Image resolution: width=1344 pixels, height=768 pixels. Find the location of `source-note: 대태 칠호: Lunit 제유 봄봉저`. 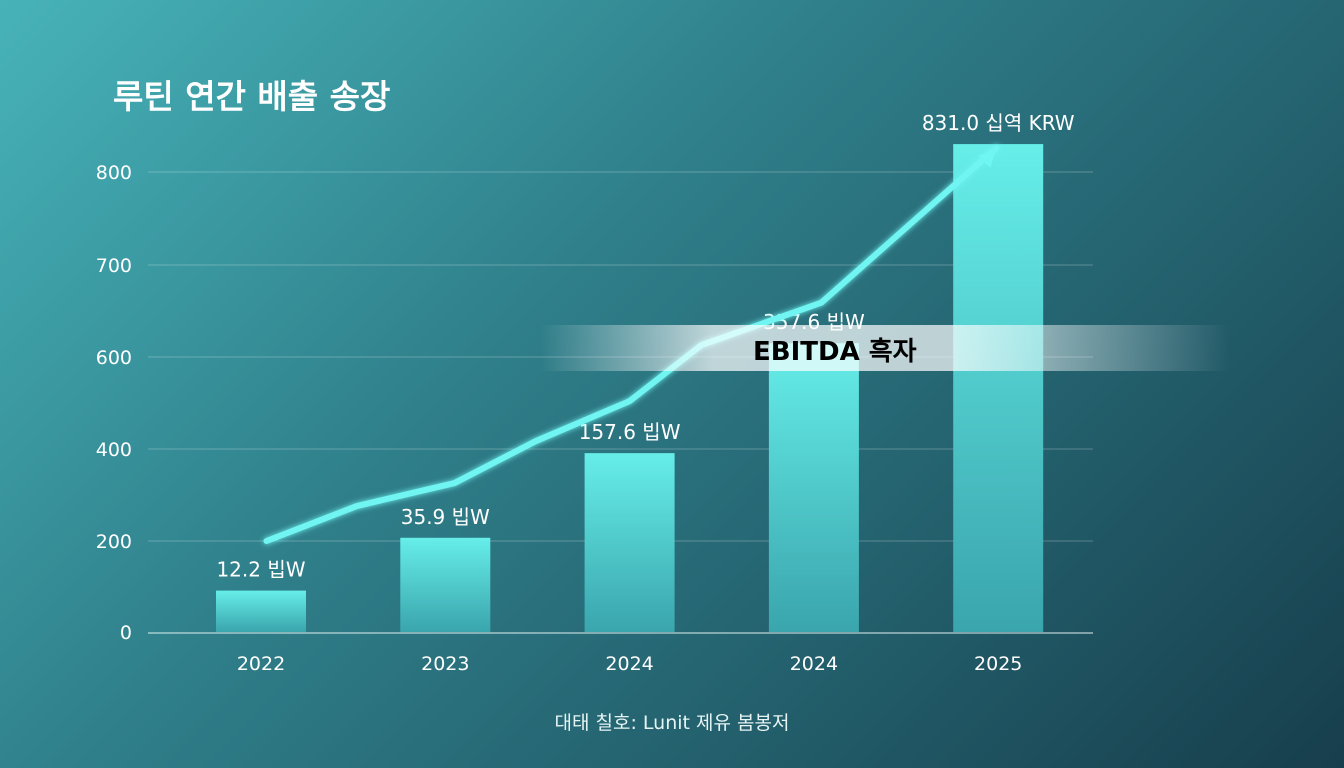

source-note: 대태 칠호: Lunit 제유 봄봉저 is located at coordinates (672, 723).